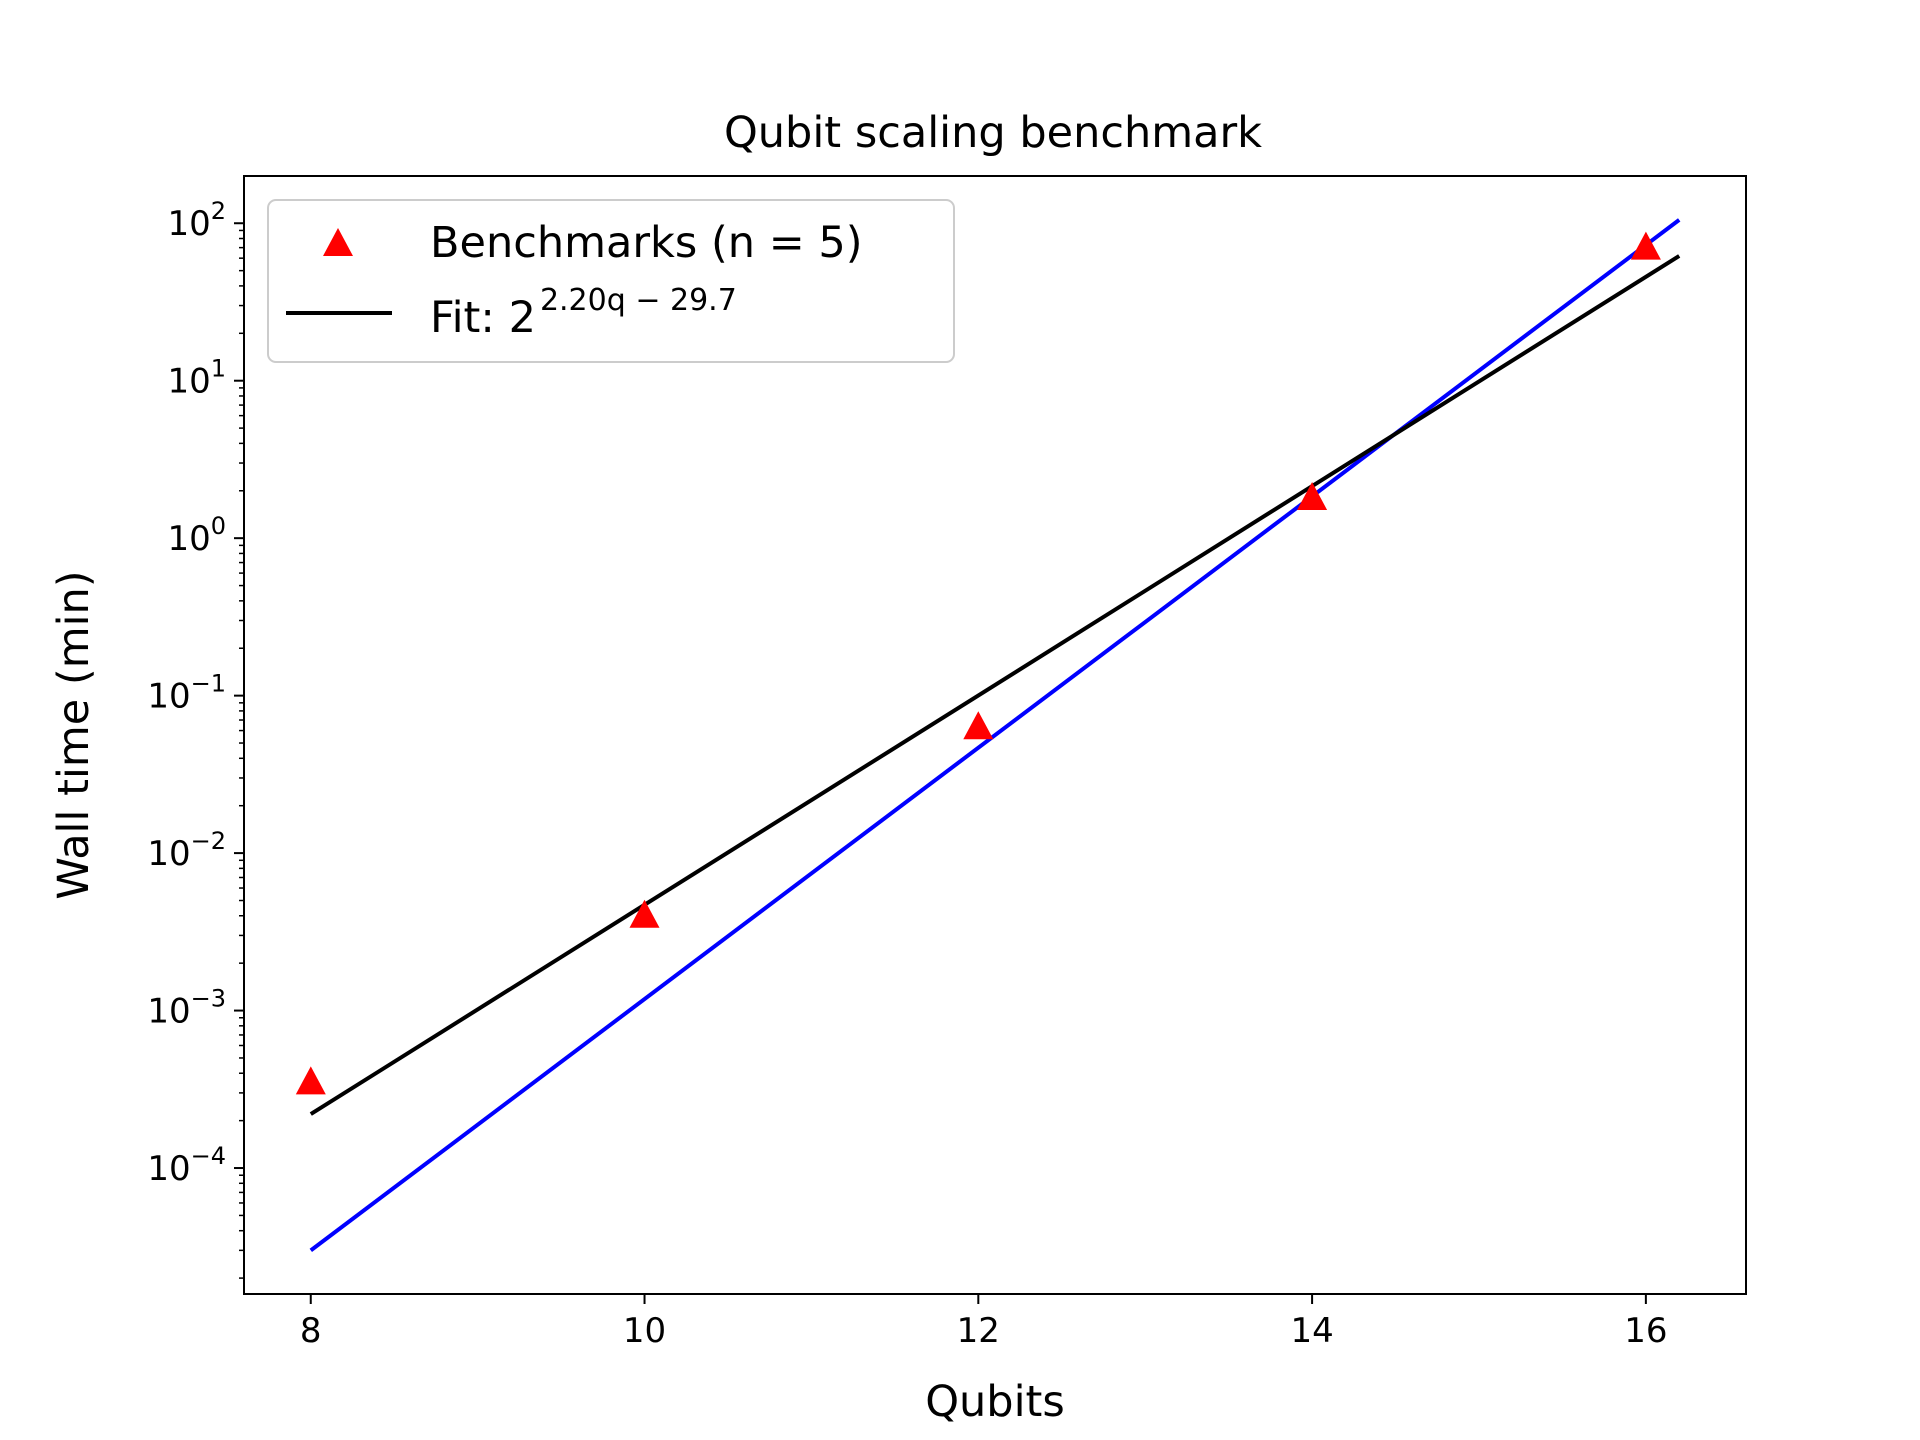 Image resolution: width=1920 pixels, height=1440 pixels. I want to click on legend-label-fit: Fit: 2 2.20q − 29.7, so click(583, 313).